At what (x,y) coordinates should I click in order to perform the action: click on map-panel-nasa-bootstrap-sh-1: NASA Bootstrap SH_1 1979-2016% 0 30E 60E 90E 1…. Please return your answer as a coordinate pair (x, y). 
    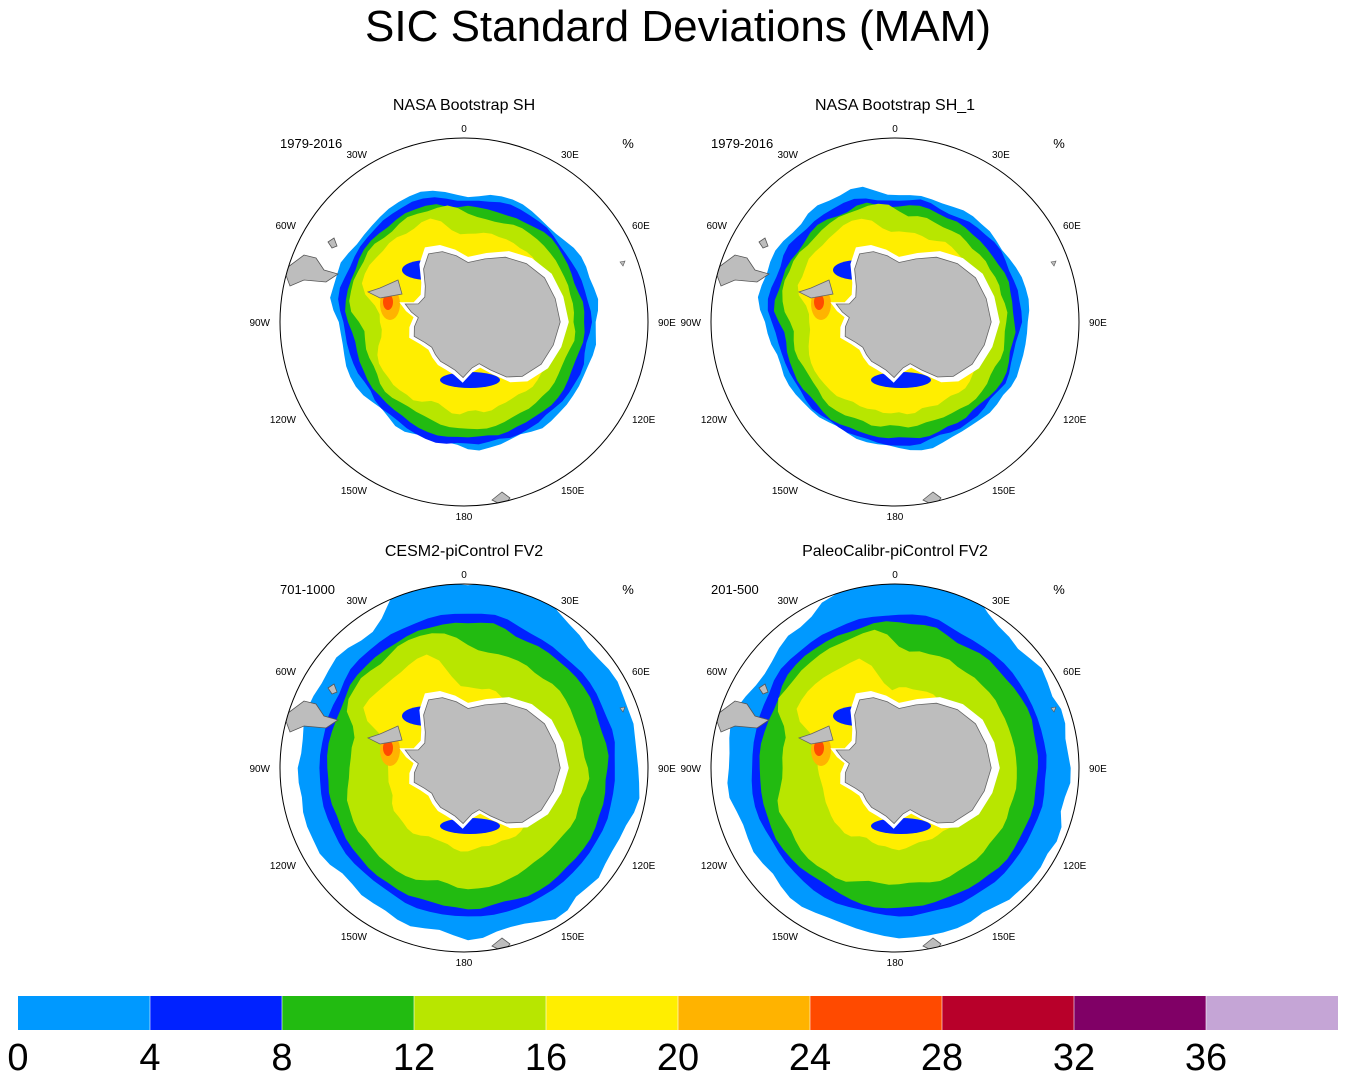
    Looking at the image, I should click on (893, 306).